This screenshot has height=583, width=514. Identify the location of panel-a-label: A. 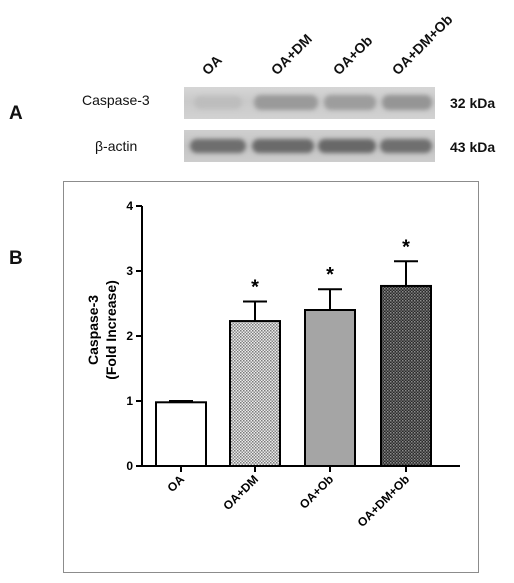
(16, 113).